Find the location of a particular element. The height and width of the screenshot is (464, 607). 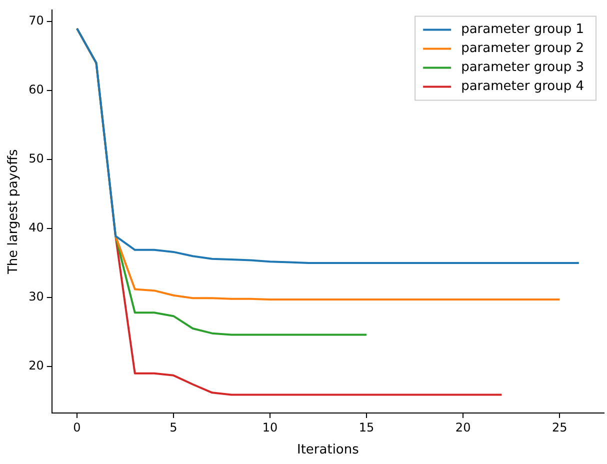

x-tick-label: 5 is located at coordinates (174, 427).